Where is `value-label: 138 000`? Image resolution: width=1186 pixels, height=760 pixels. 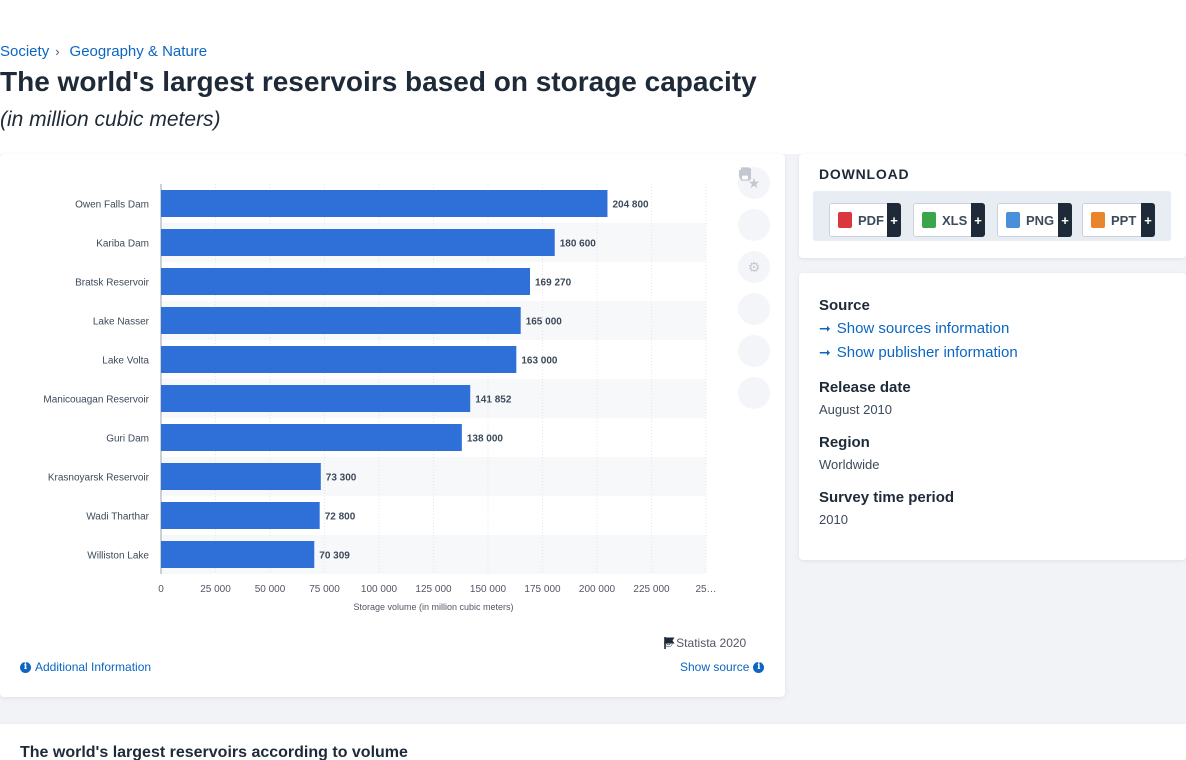
value-label: 138 000 is located at coordinates (485, 439).